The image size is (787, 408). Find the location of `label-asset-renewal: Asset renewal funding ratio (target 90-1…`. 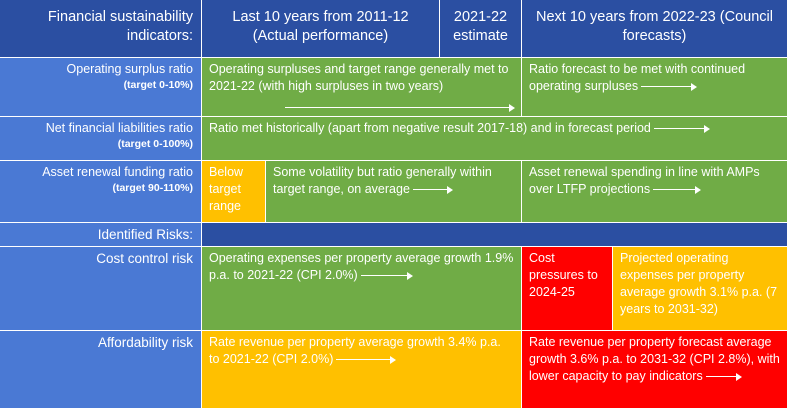

label-asset-renewal: Asset renewal funding ratio (target 90-1… is located at coordinates (101, 192).